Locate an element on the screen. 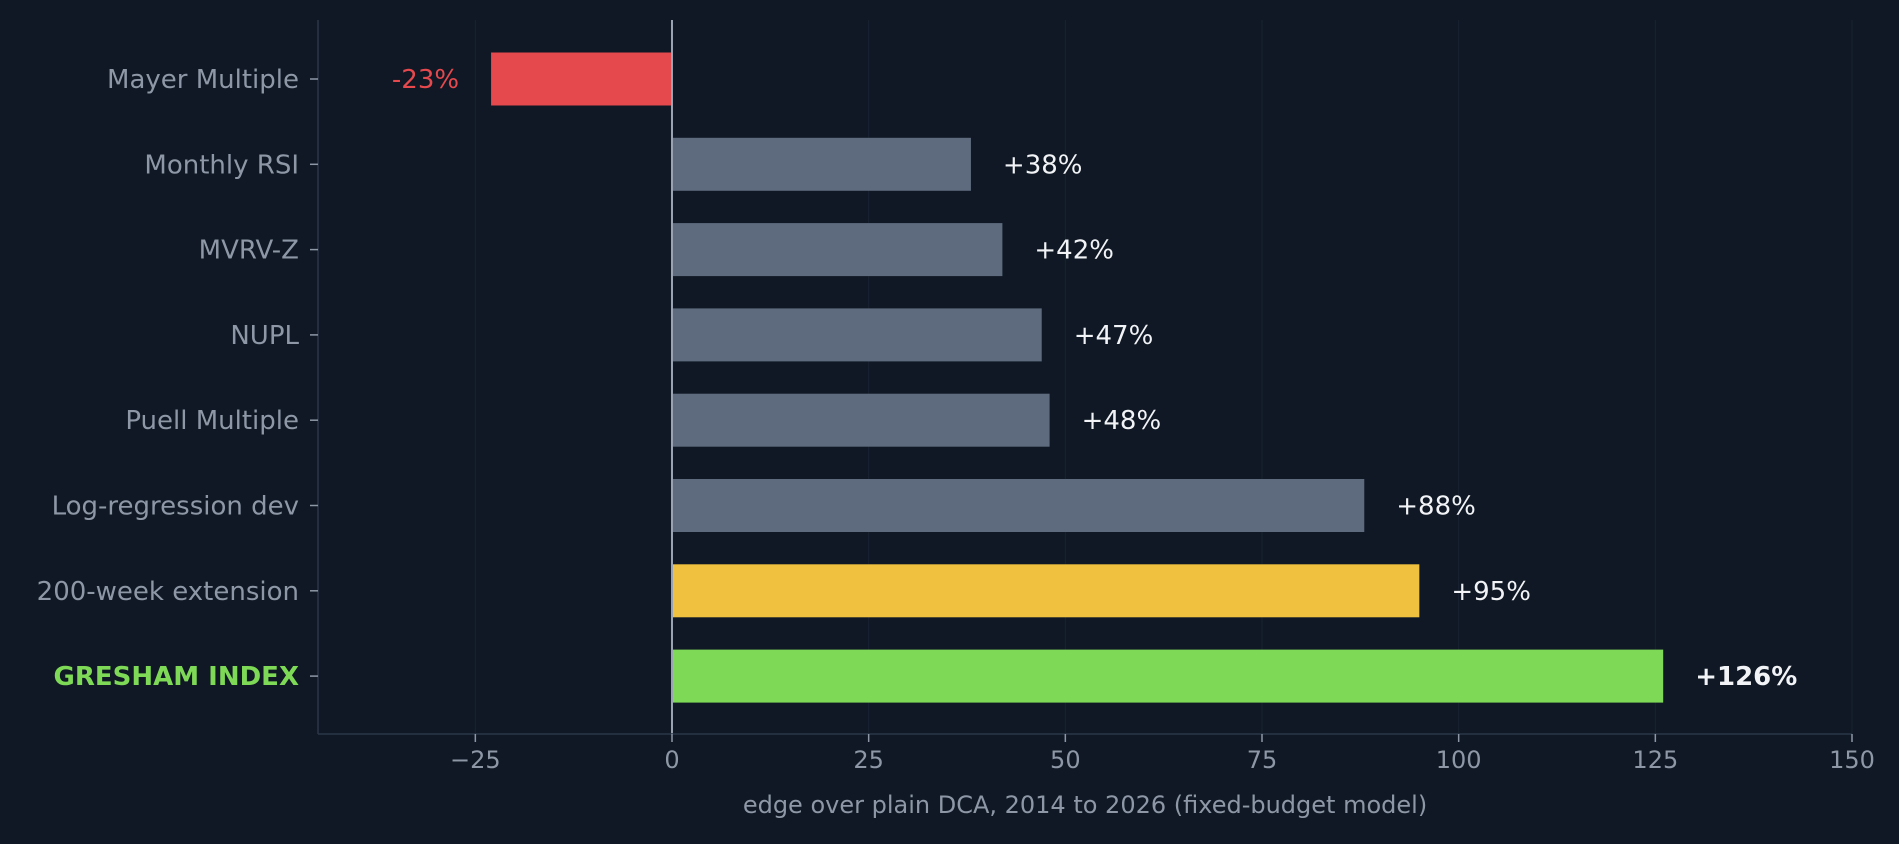 This screenshot has height=844, width=1899. y-tick-label: NUPL is located at coordinates (264, 336).